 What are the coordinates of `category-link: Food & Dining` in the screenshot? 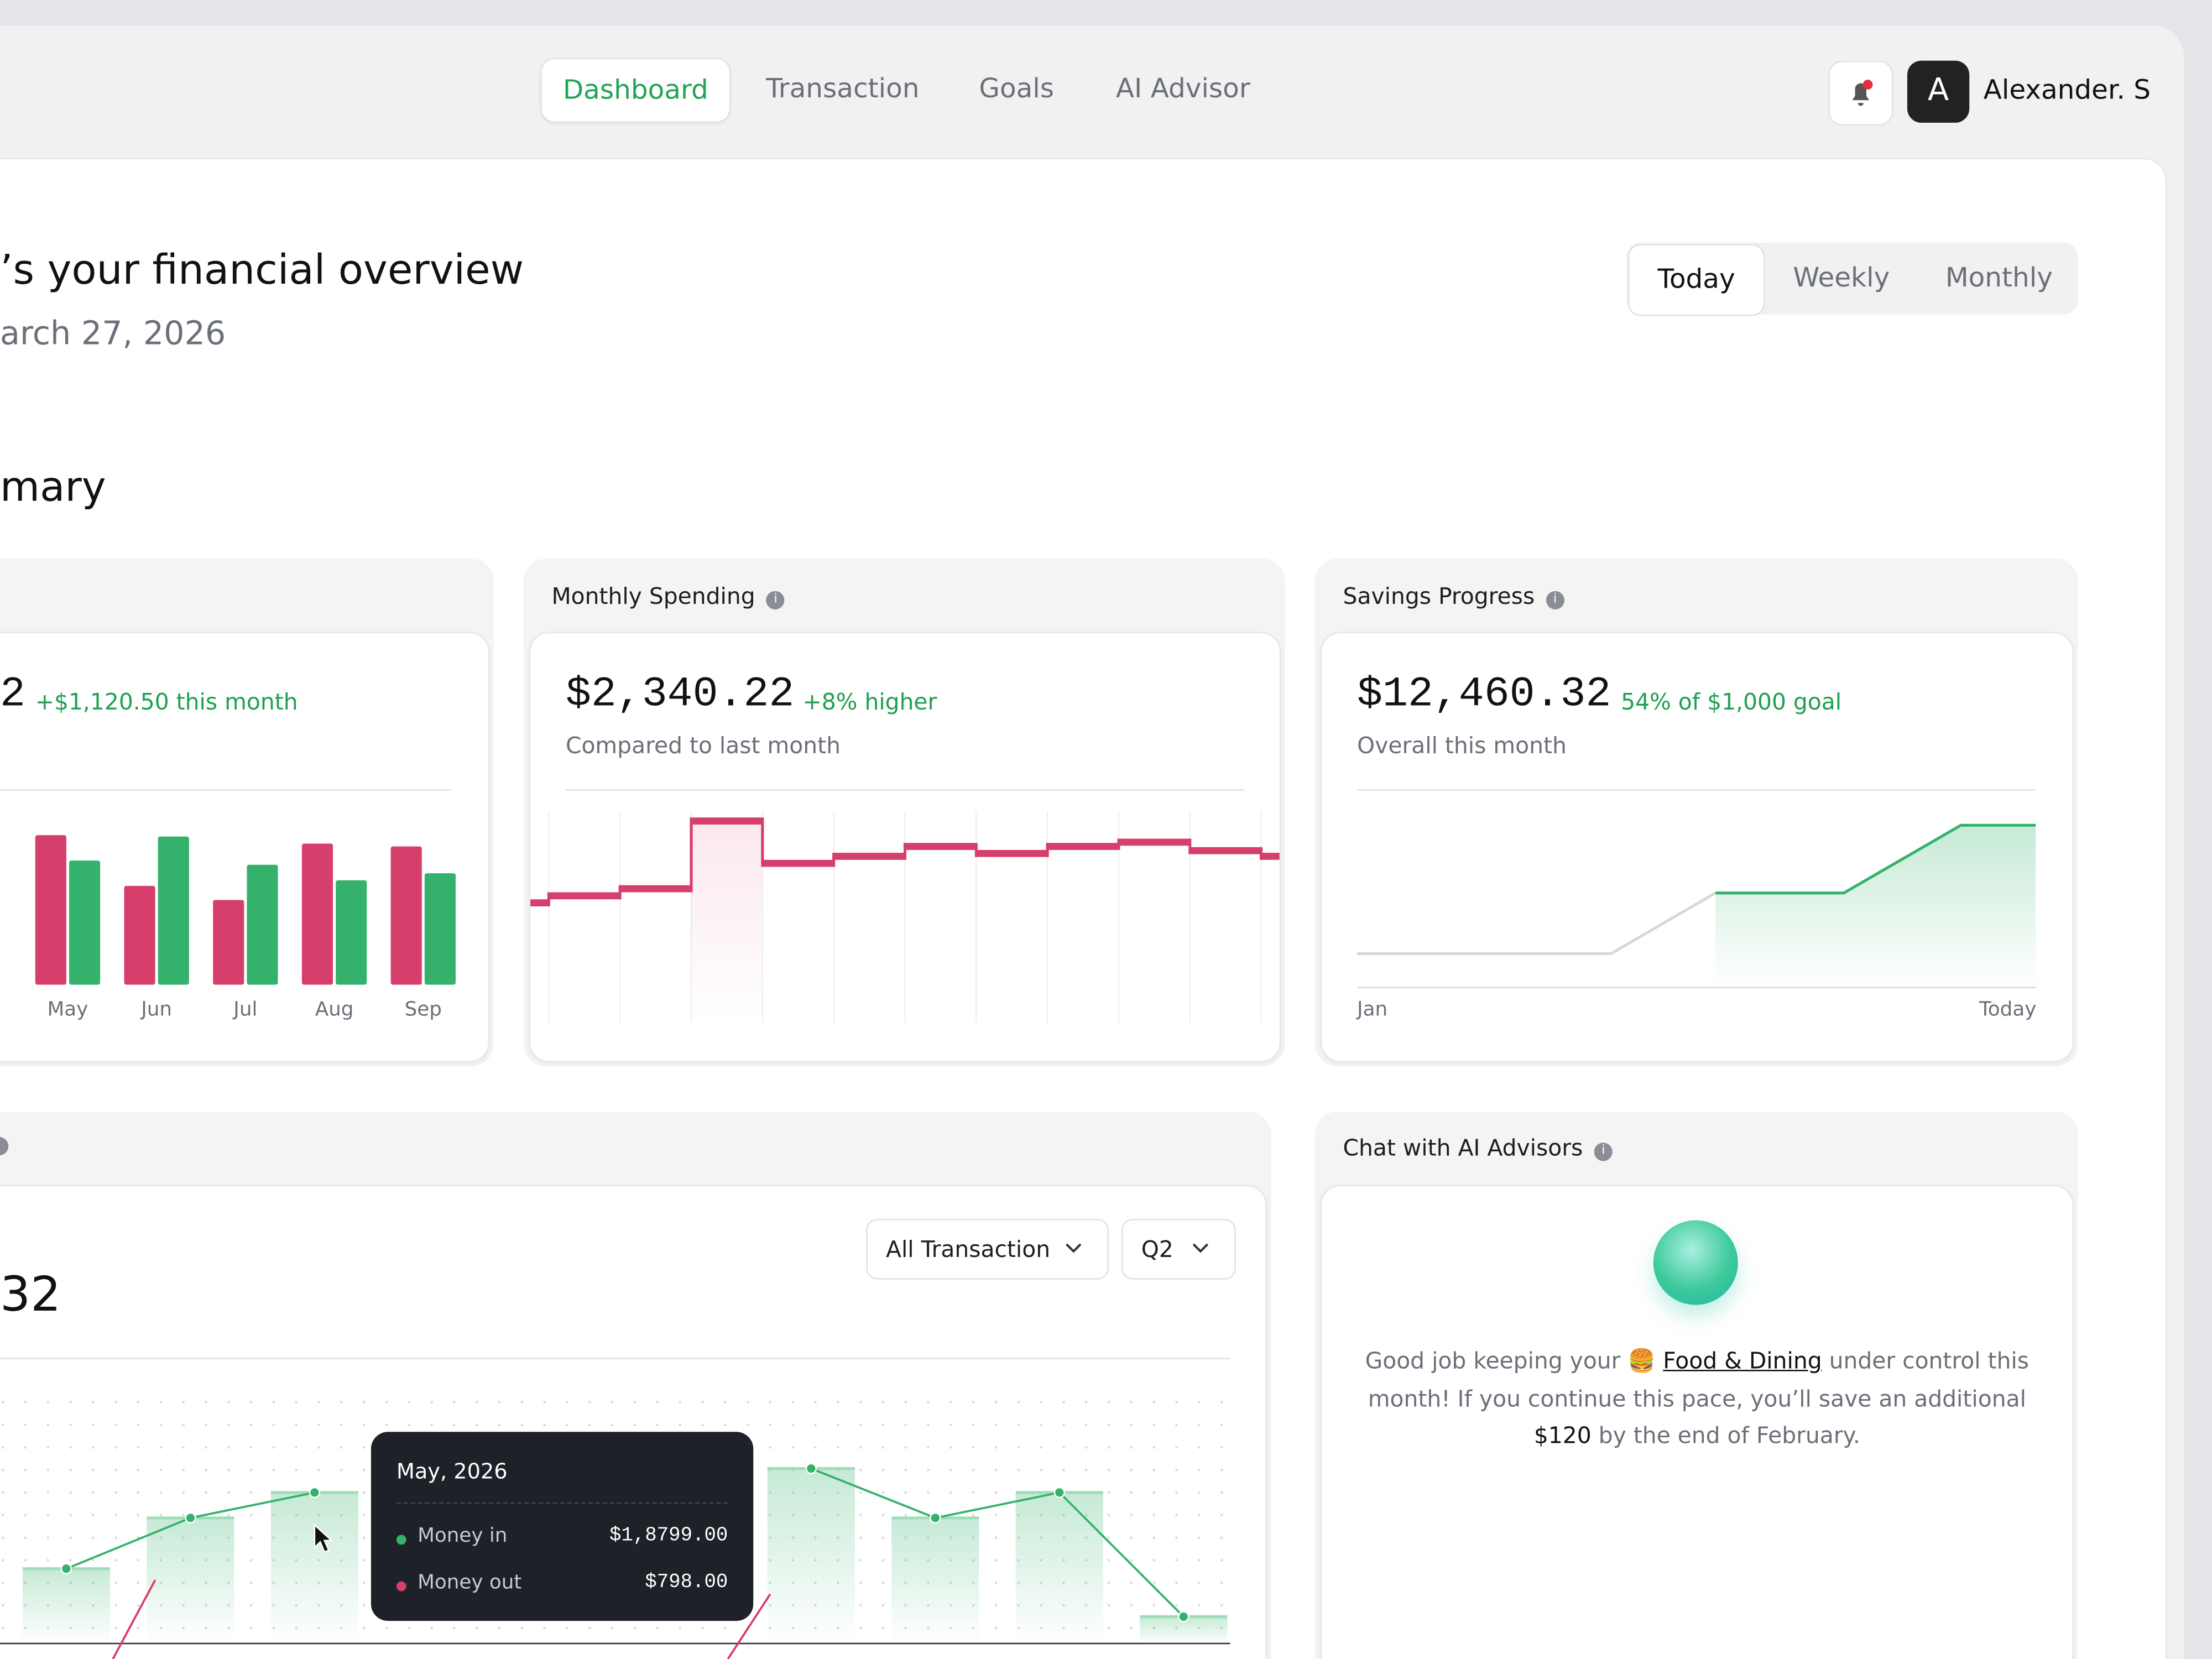 It's located at (1743, 1361).